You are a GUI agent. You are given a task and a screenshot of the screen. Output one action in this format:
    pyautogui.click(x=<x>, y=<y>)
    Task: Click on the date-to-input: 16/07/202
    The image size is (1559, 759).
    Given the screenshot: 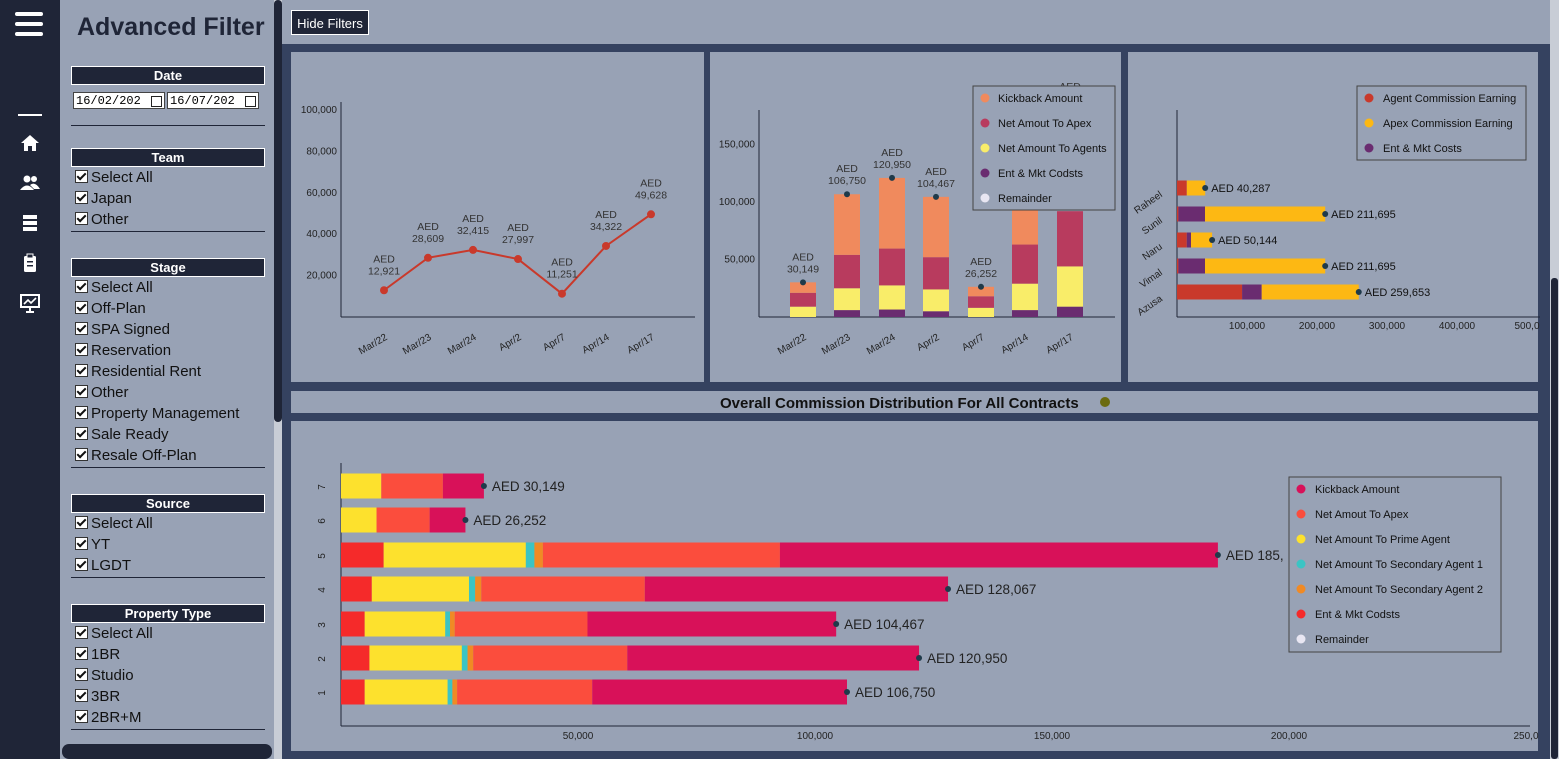 What is the action you would take?
    pyautogui.click(x=213, y=100)
    